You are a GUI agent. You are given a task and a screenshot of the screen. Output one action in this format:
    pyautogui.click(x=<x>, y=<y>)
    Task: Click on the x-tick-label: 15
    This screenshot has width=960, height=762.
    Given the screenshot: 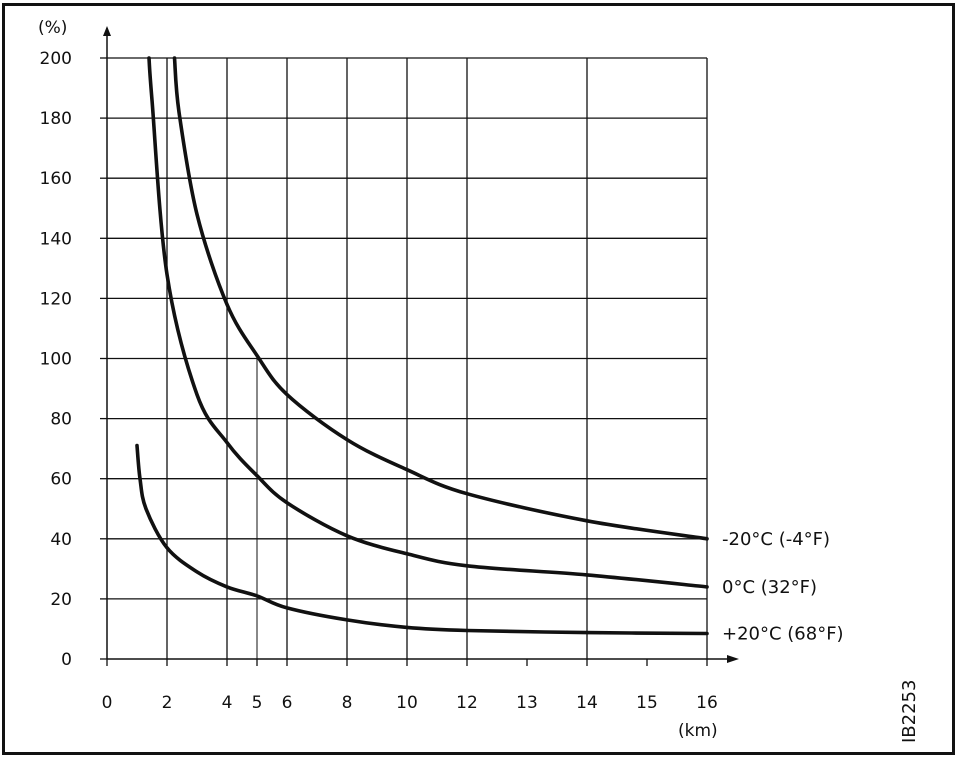 What is the action you would take?
    pyautogui.click(x=647, y=703)
    